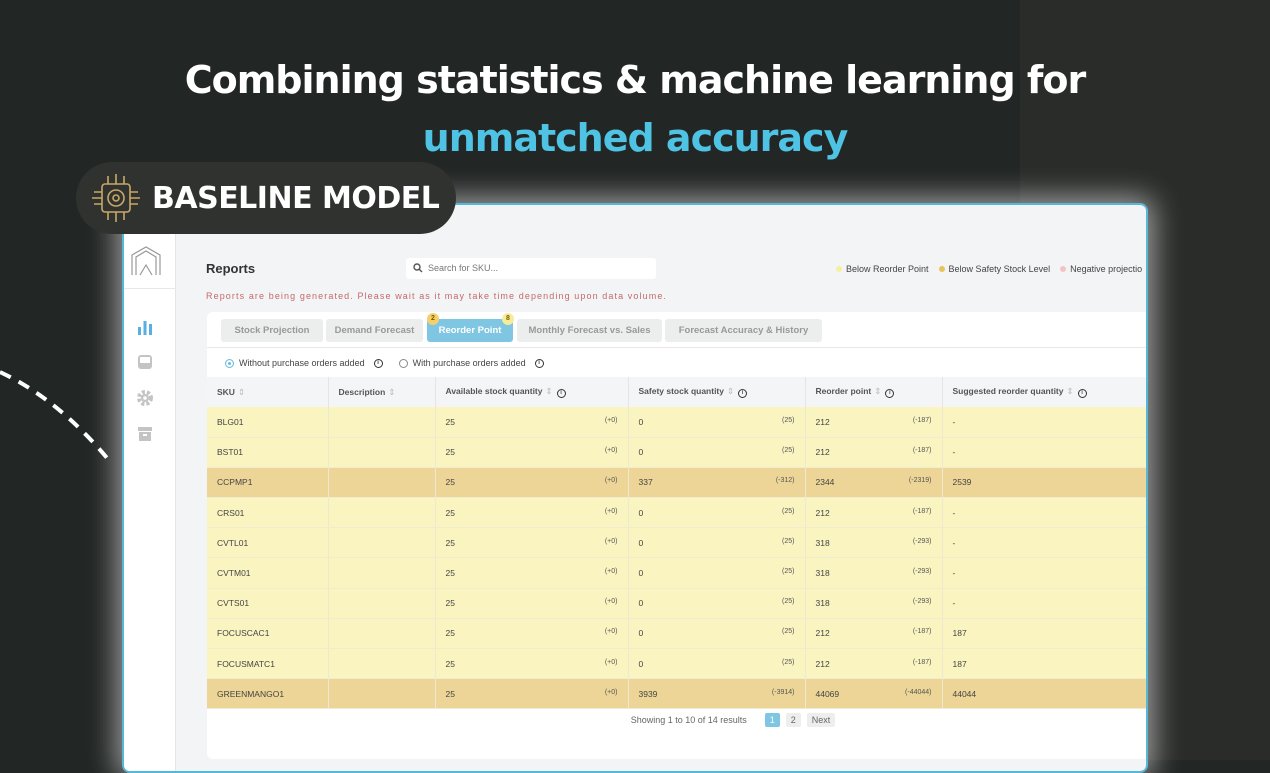 This screenshot has width=1270, height=773. I want to click on cell-safety: 337 (-312), so click(717, 483).